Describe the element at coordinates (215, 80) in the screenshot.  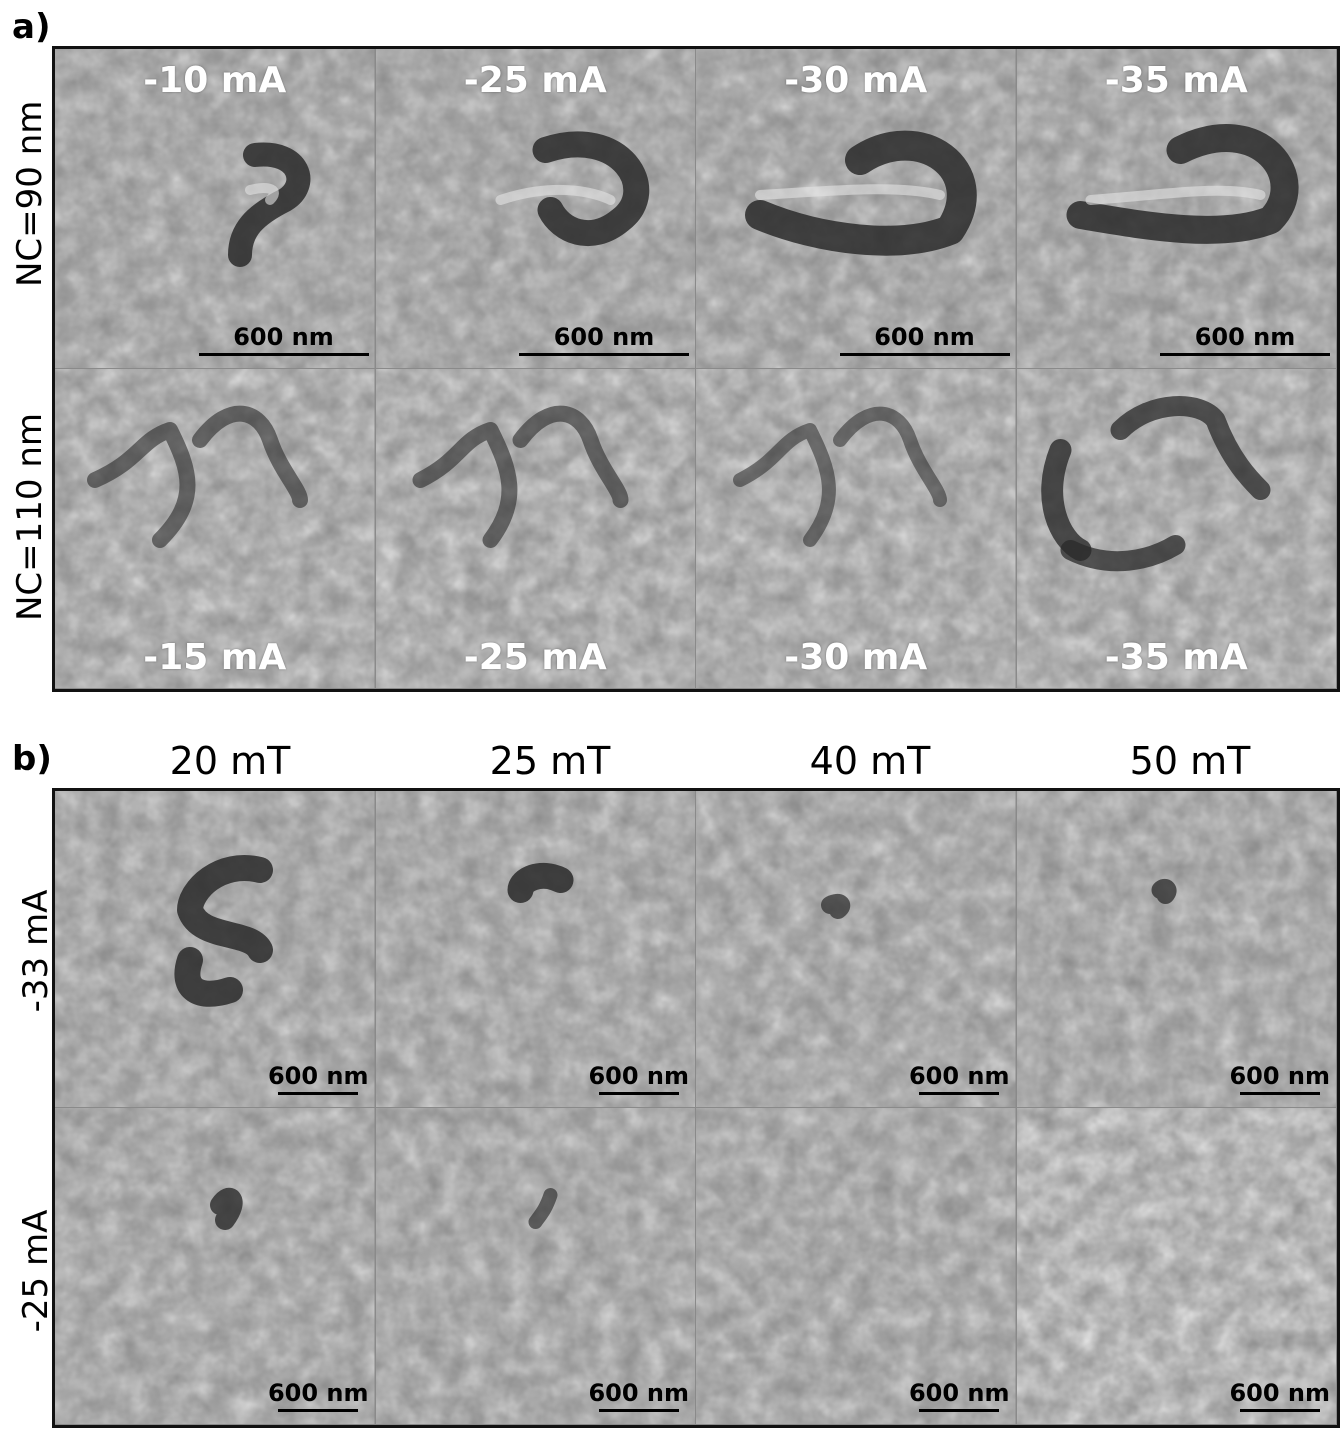
I see `current-label: -10 mA` at that location.